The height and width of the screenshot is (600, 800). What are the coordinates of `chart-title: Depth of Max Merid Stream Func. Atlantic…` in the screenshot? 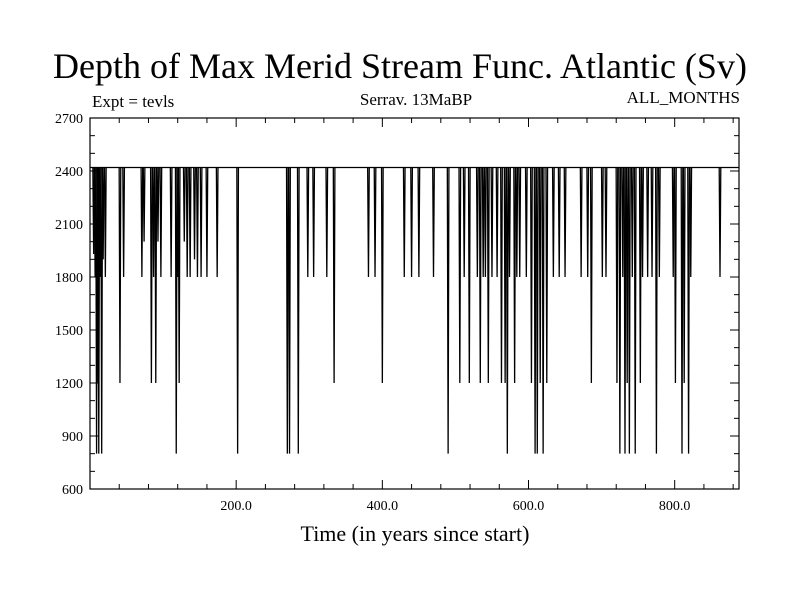 It's located at (400, 66).